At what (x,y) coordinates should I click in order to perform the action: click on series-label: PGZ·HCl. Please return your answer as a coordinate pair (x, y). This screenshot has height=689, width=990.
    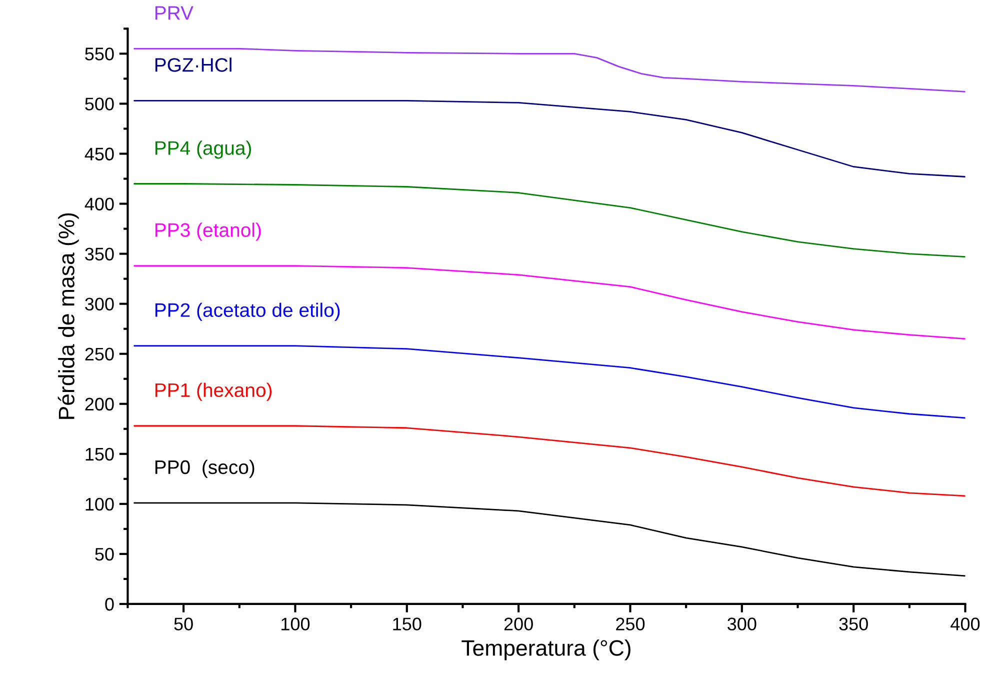
    Looking at the image, I should click on (193, 65).